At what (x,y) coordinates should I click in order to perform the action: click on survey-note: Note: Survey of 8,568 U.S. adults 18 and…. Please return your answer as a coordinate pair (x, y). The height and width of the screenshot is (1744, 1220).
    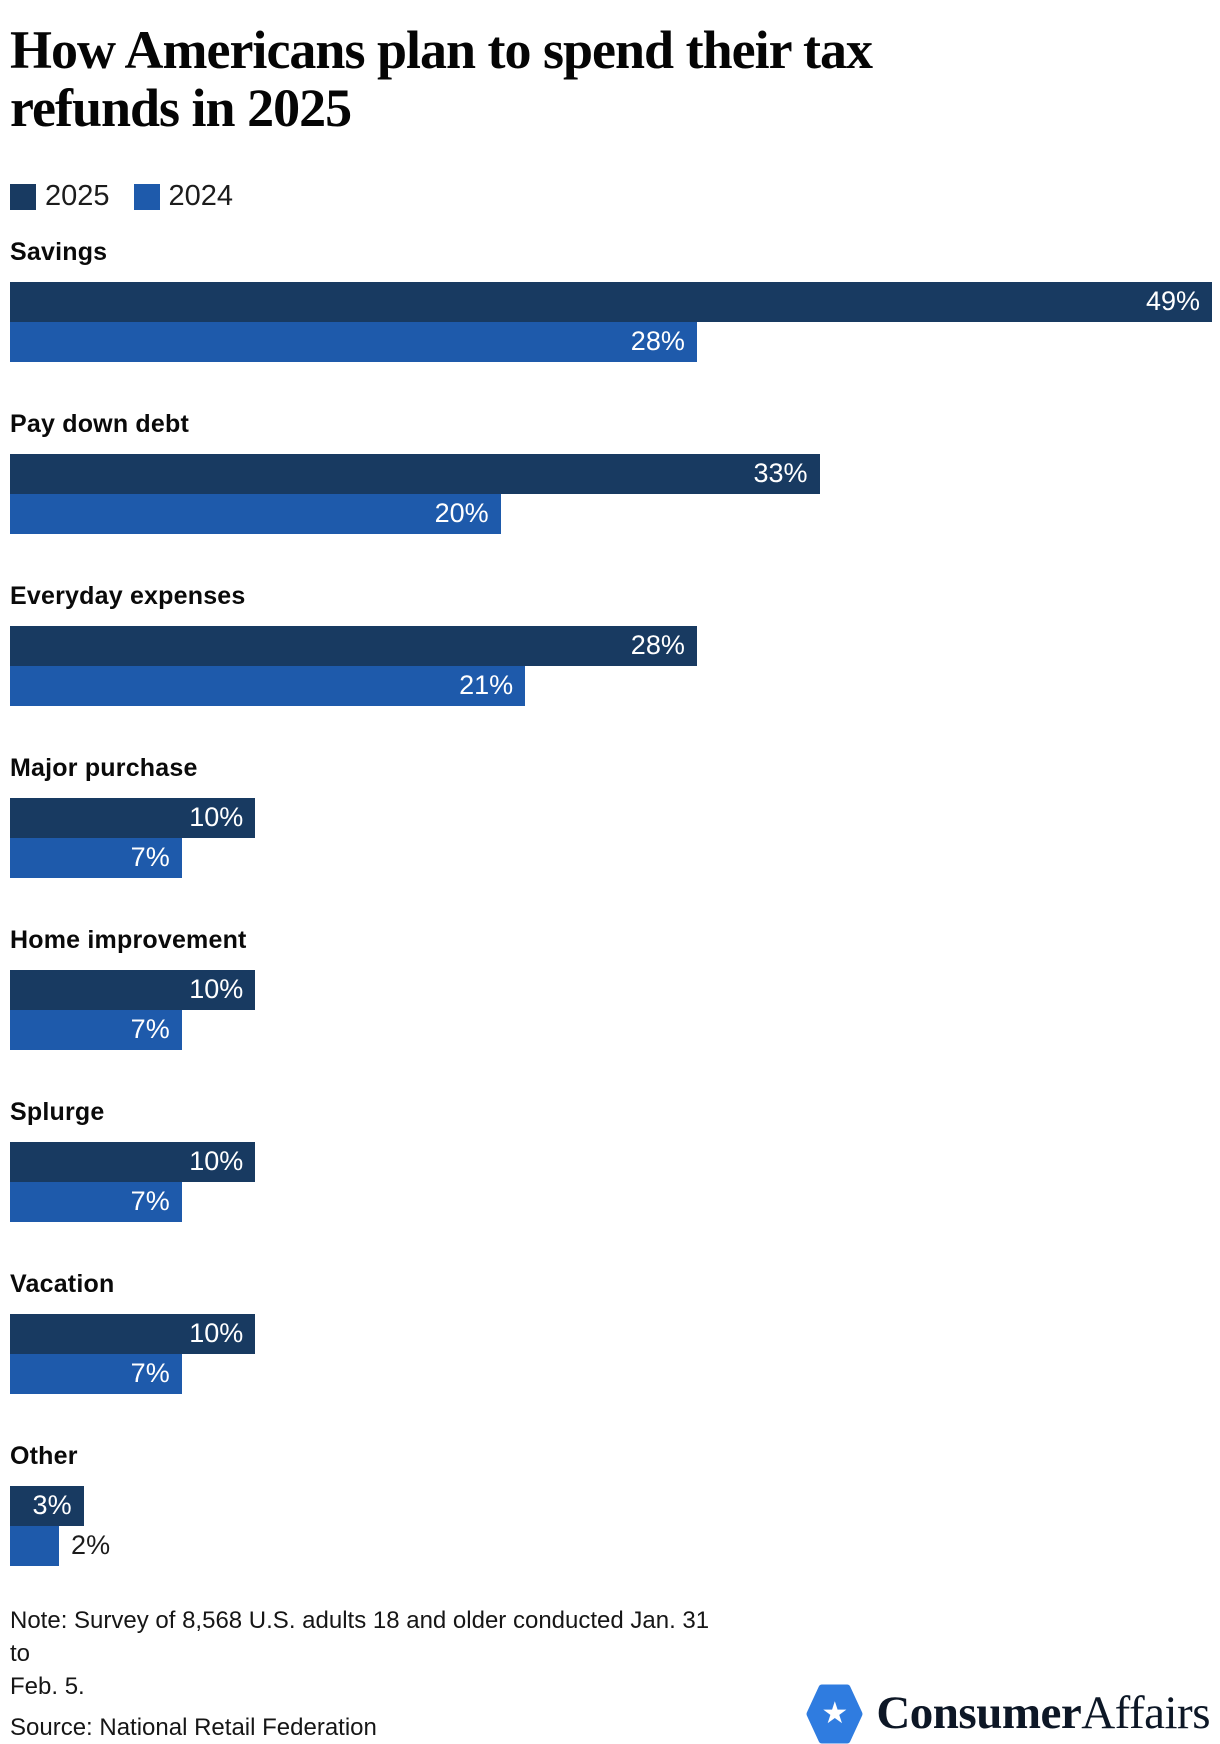
    Looking at the image, I should click on (365, 1653).